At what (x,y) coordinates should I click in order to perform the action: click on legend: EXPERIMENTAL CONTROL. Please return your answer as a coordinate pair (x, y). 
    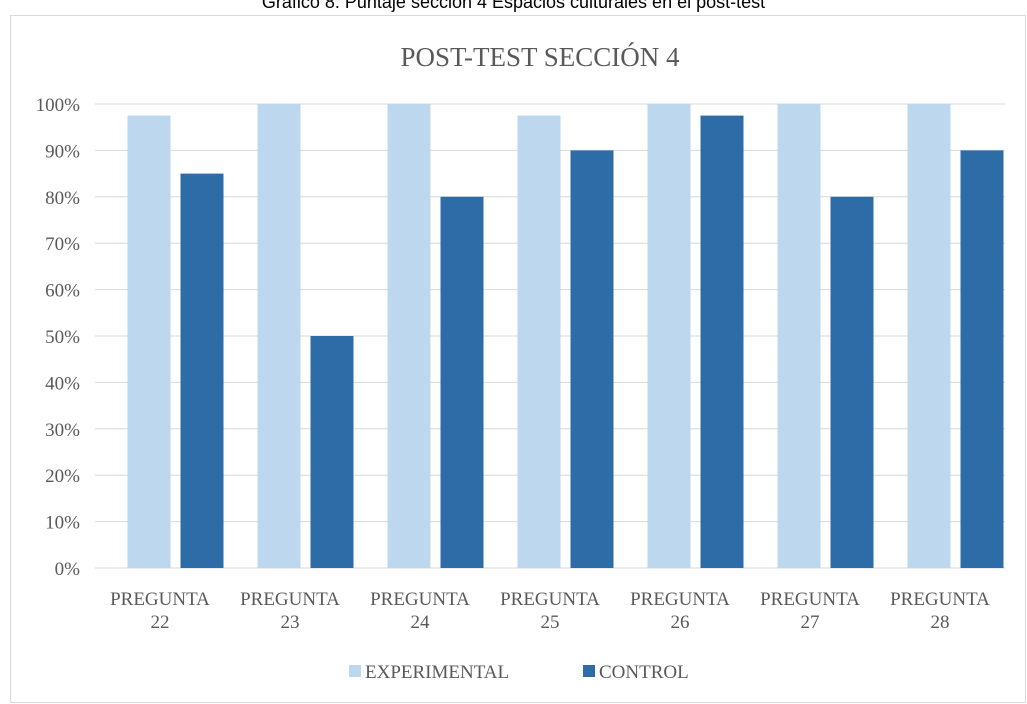
    Looking at the image, I should click on (519, 672).